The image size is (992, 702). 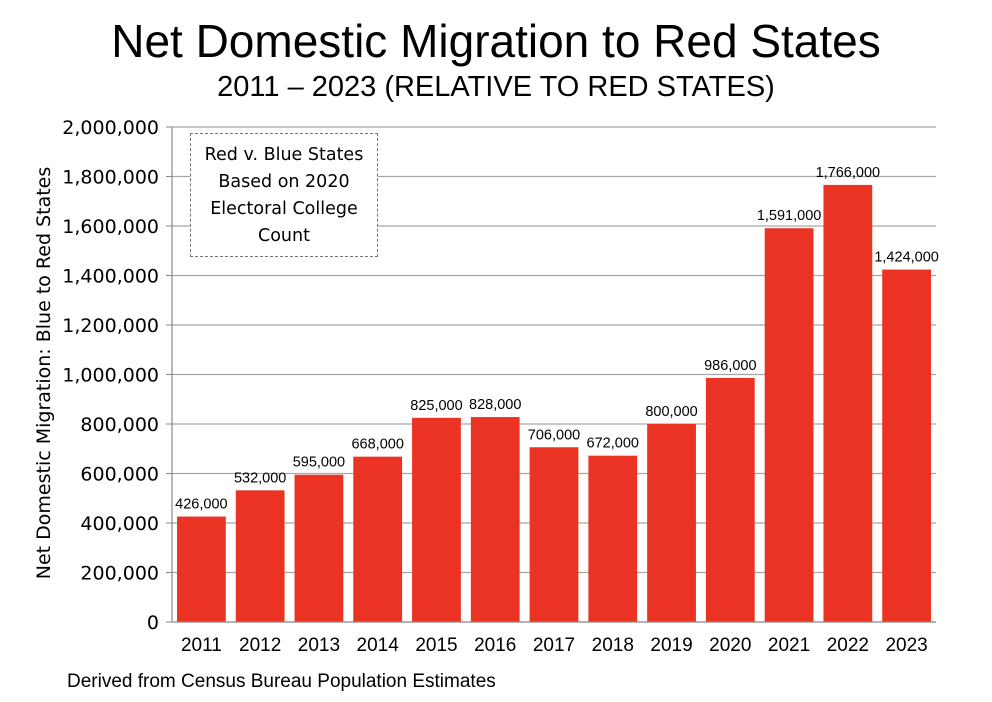 I want to click on x-tick-label: 2012, so click(x=260, y=645).